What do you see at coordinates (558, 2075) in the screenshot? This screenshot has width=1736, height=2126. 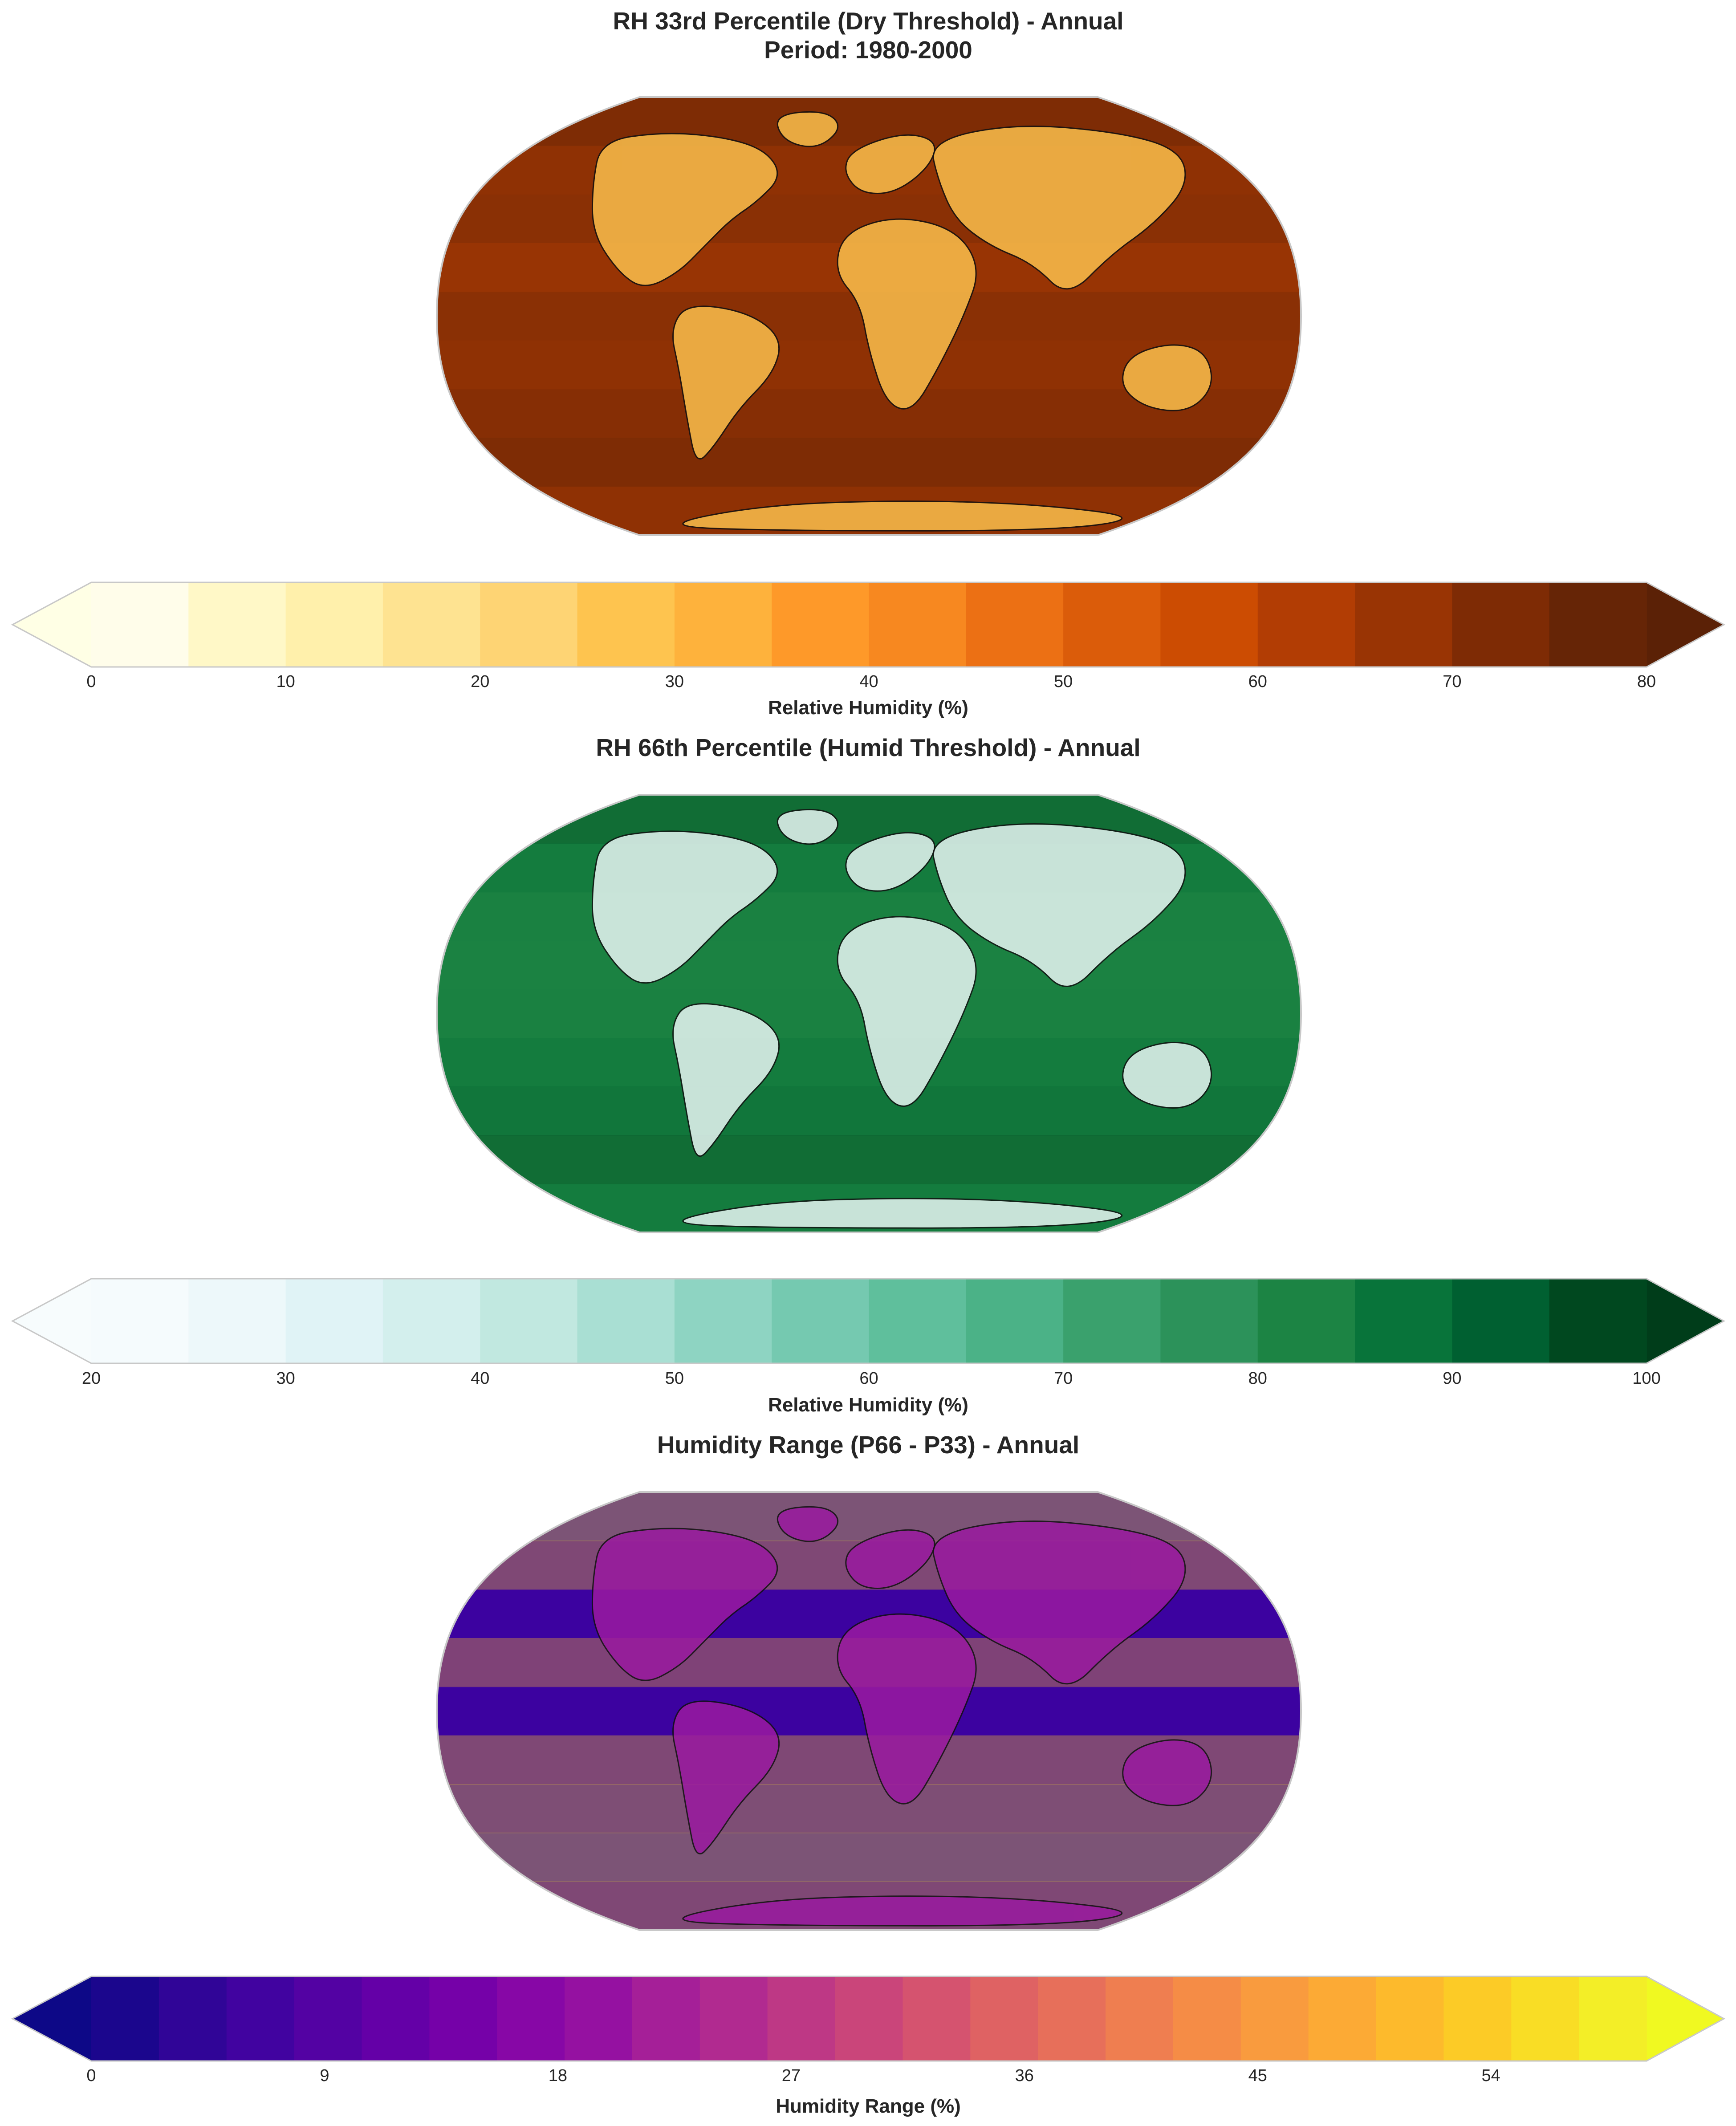 I see `colorbar-tick-label: 18` at bounding box center [558, 2075].